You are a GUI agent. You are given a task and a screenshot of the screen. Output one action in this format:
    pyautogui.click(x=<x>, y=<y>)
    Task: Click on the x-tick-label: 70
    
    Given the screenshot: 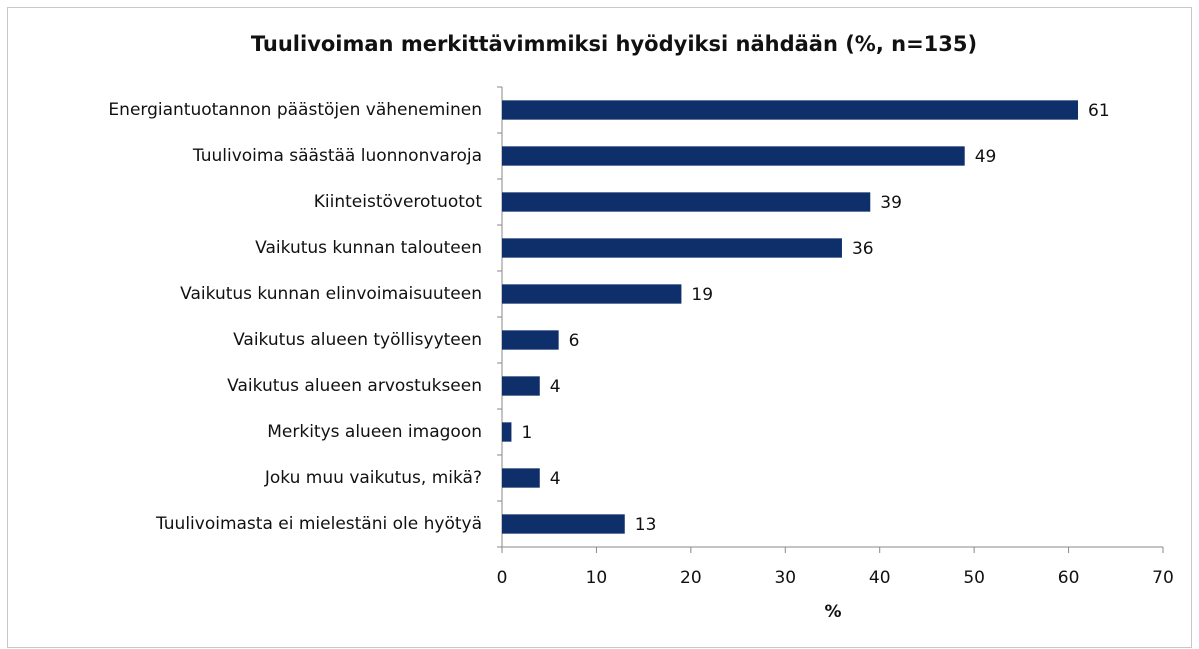 What is the action you would take?
    pyautogui.click(x=1163, y=578)
    